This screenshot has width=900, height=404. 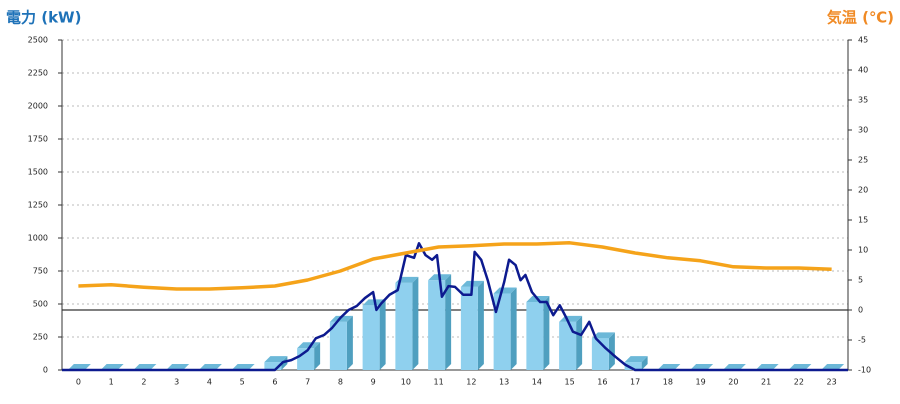 What do you see at coordinates (38, 40) in the screenshot?
I see `y-tick-label: 2500` at bounding box center [38, 40].